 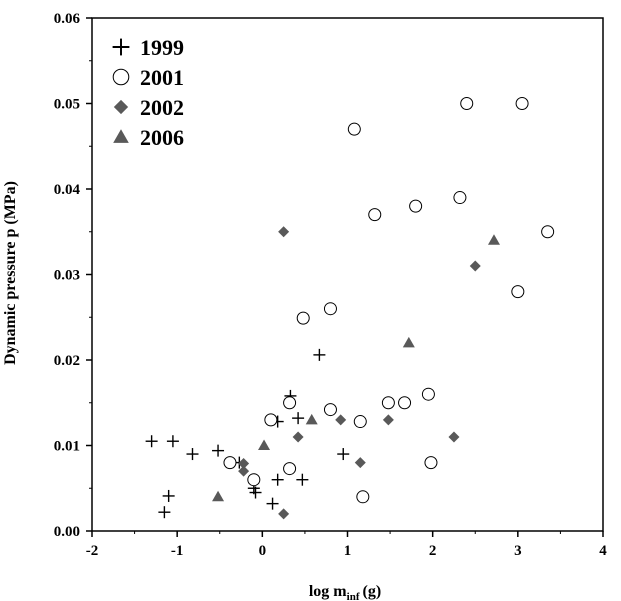 I want to click on y-tick-label: 0.03, so click(x=67, y=276).